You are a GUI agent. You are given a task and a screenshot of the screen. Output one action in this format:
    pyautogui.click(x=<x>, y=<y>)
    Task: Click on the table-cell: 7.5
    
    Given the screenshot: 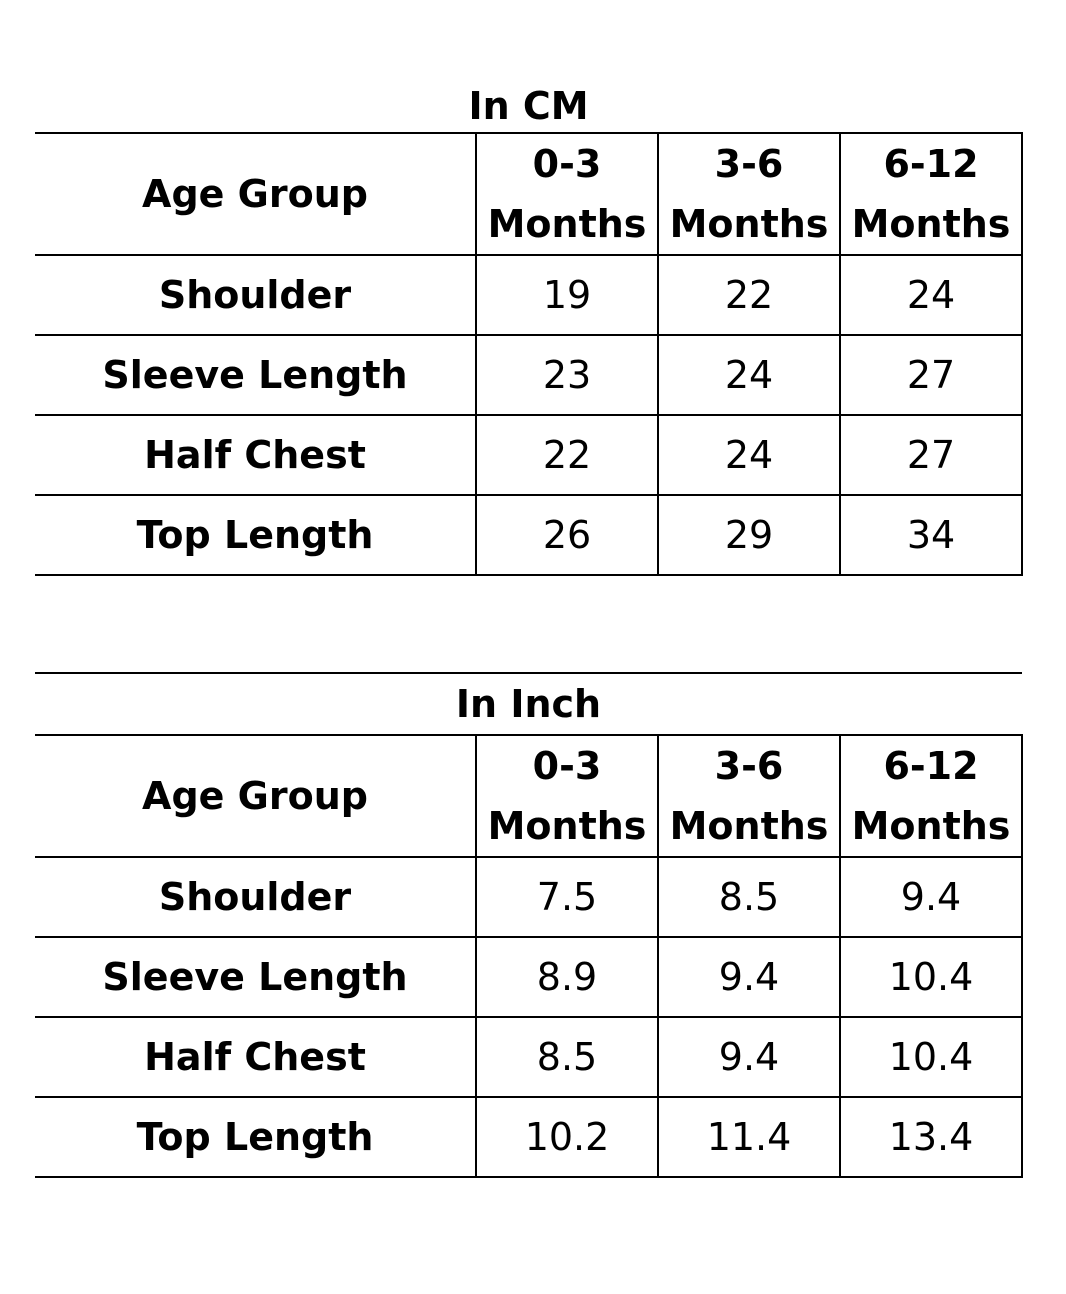 What is the action you would take?
    pyautogui.click(x=567, y=897)
    